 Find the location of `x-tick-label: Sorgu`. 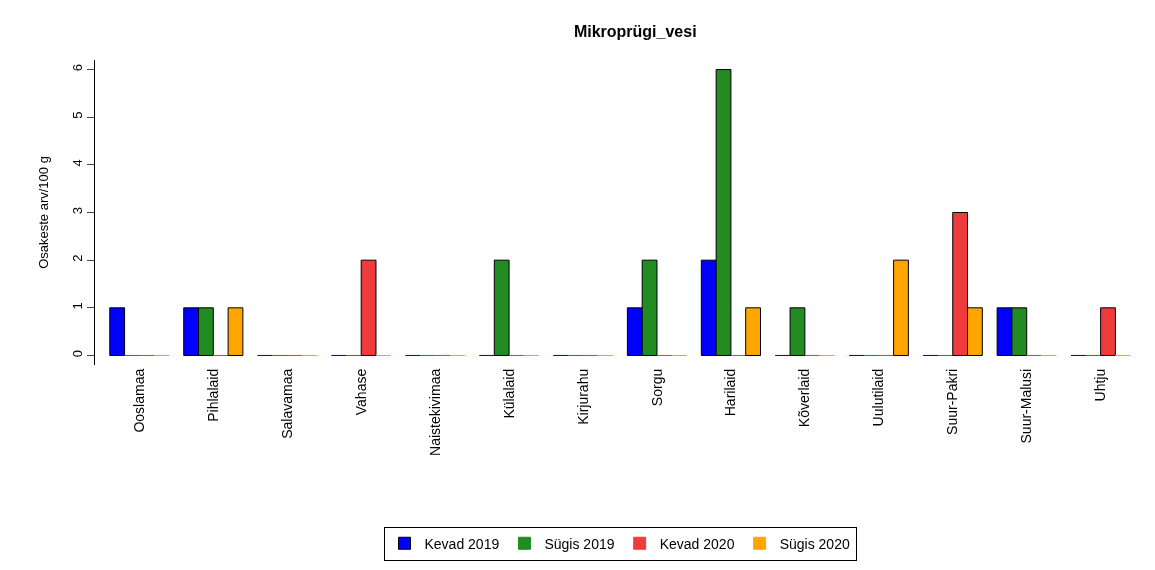

x-tick-label: Sorgu is located at coordinates (656, 387).